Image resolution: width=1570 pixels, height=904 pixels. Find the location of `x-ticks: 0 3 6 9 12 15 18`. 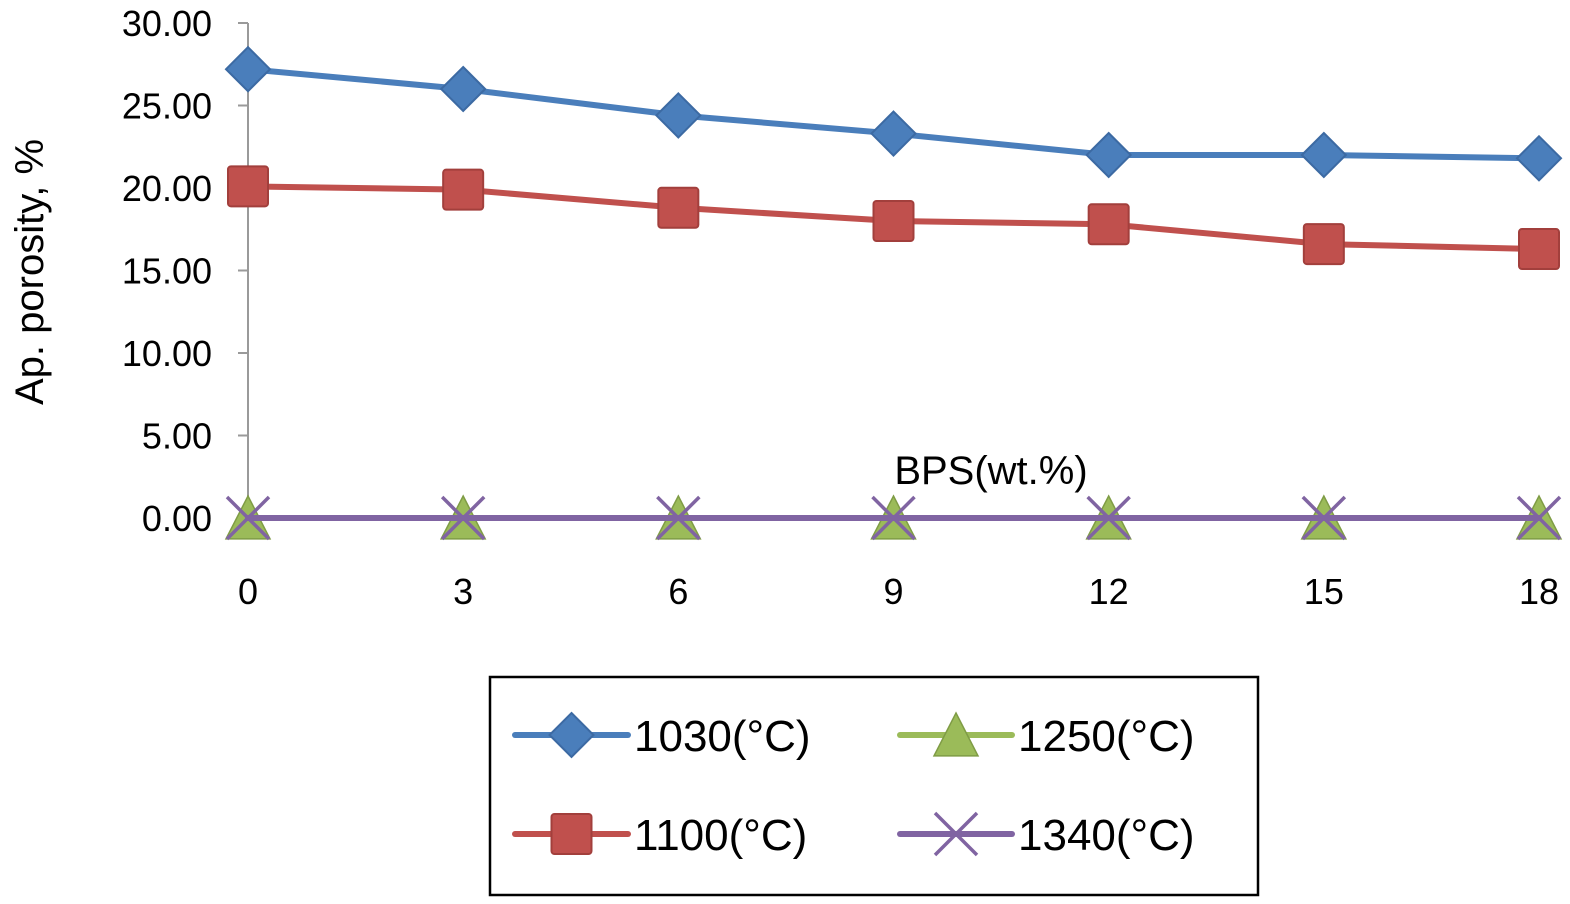

x-ticks: 0 3 6 9 12 15 18 is located at coordinates (898, 591).